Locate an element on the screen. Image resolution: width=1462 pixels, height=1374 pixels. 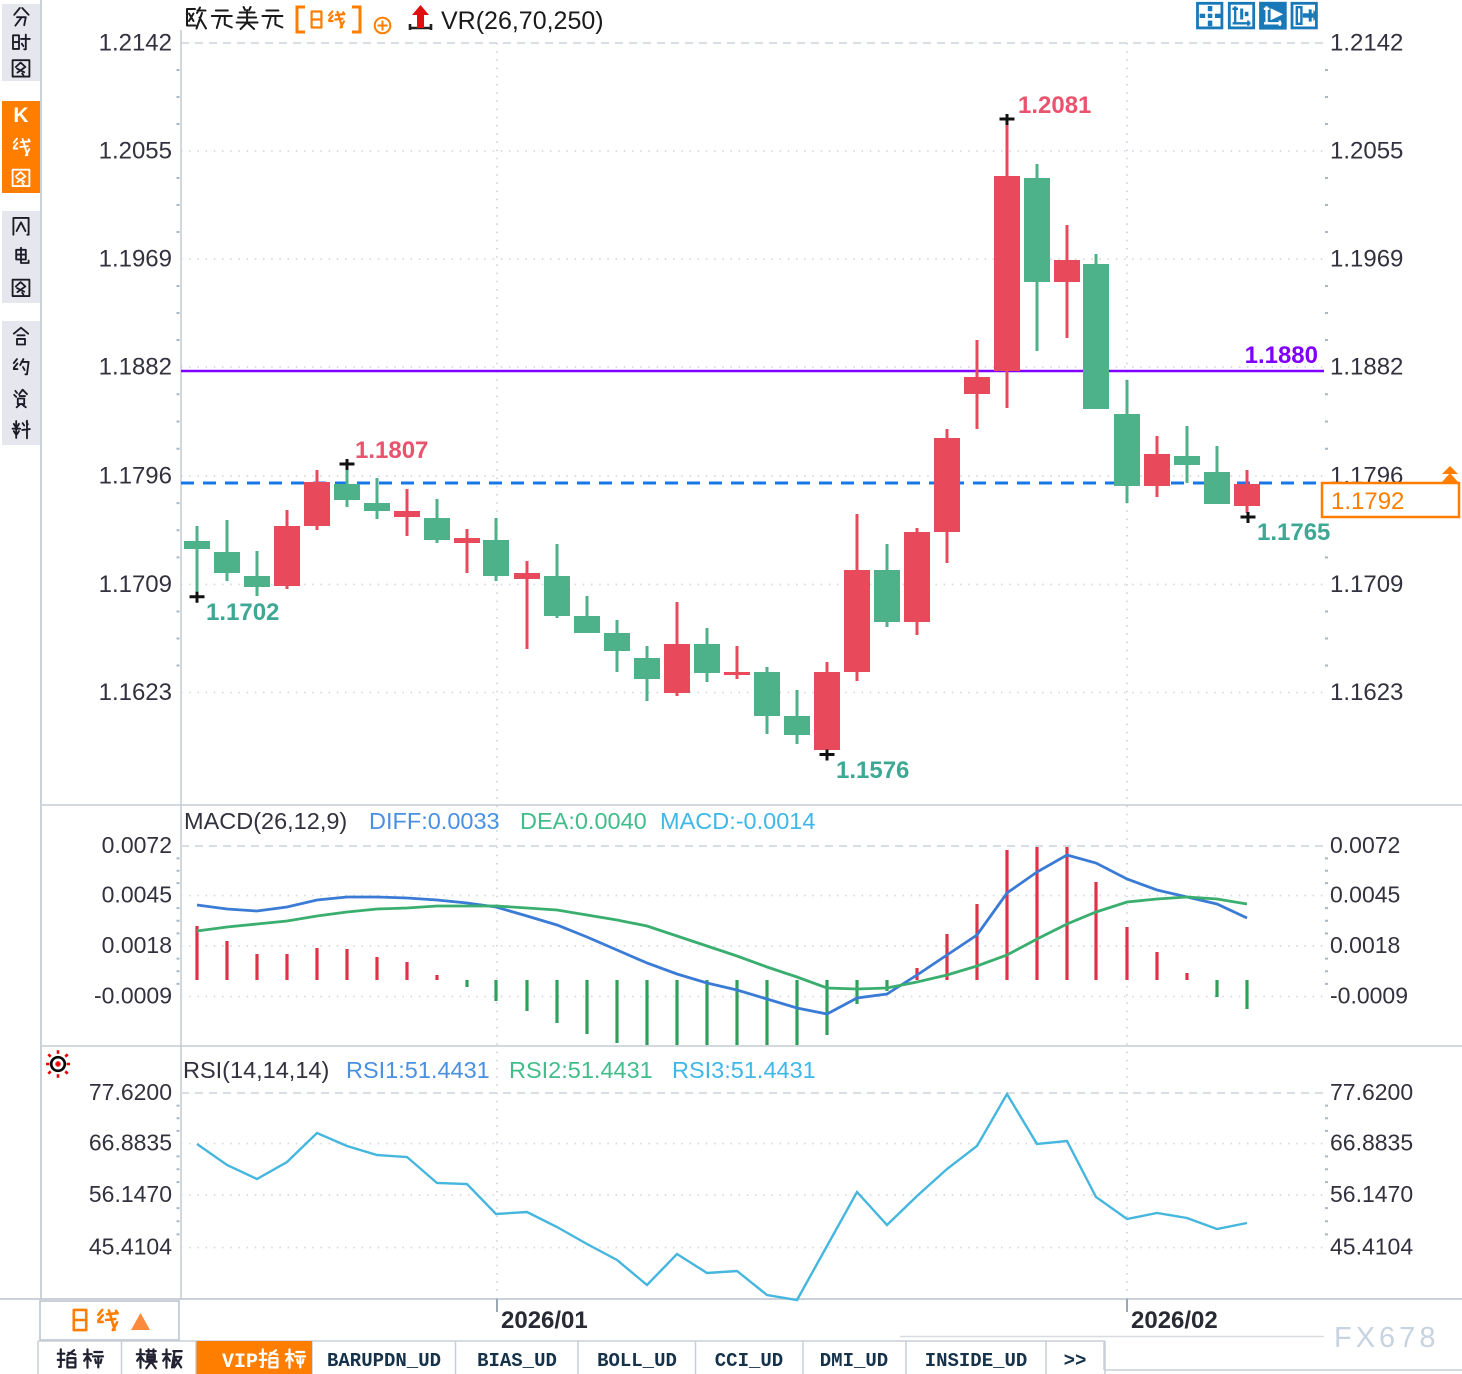
svg-text: 1.1880 is located at coordinates (1281, 355).